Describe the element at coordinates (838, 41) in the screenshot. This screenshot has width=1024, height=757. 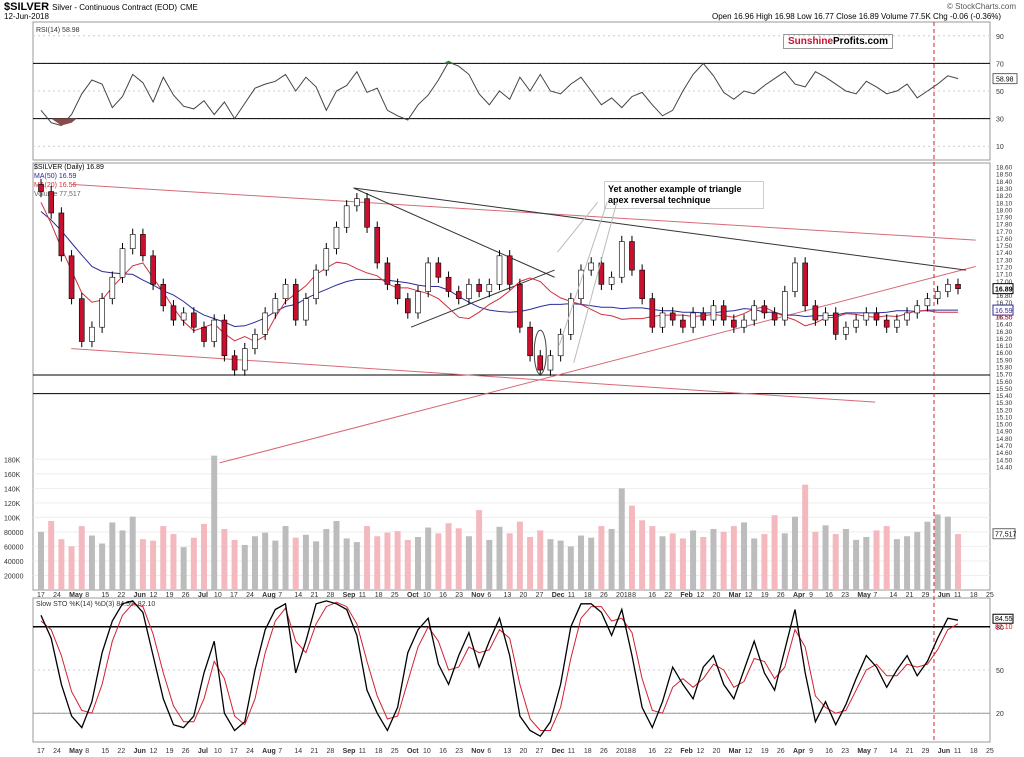
I see `brand-logo: SunshineProfits.com` at that location.